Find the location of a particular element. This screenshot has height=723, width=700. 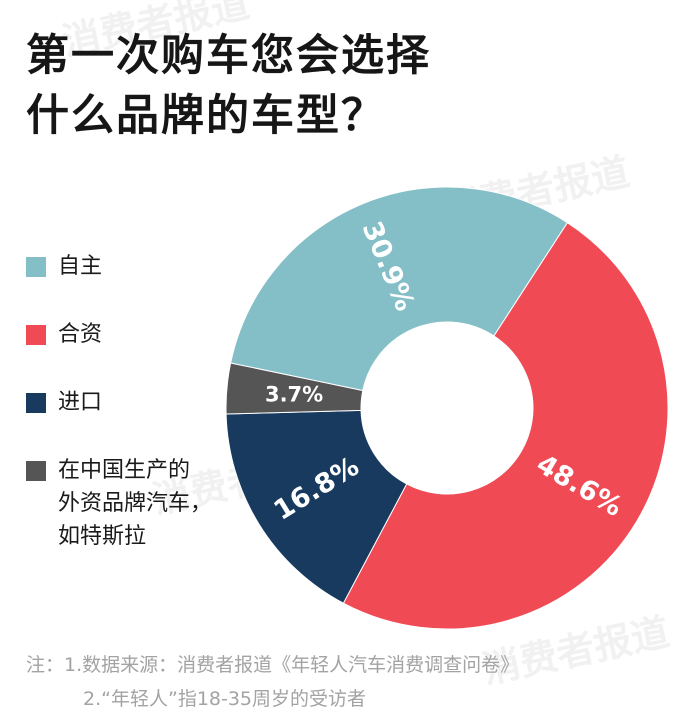

legend-label-imported: 进口 is located at coordinates (153, 402).